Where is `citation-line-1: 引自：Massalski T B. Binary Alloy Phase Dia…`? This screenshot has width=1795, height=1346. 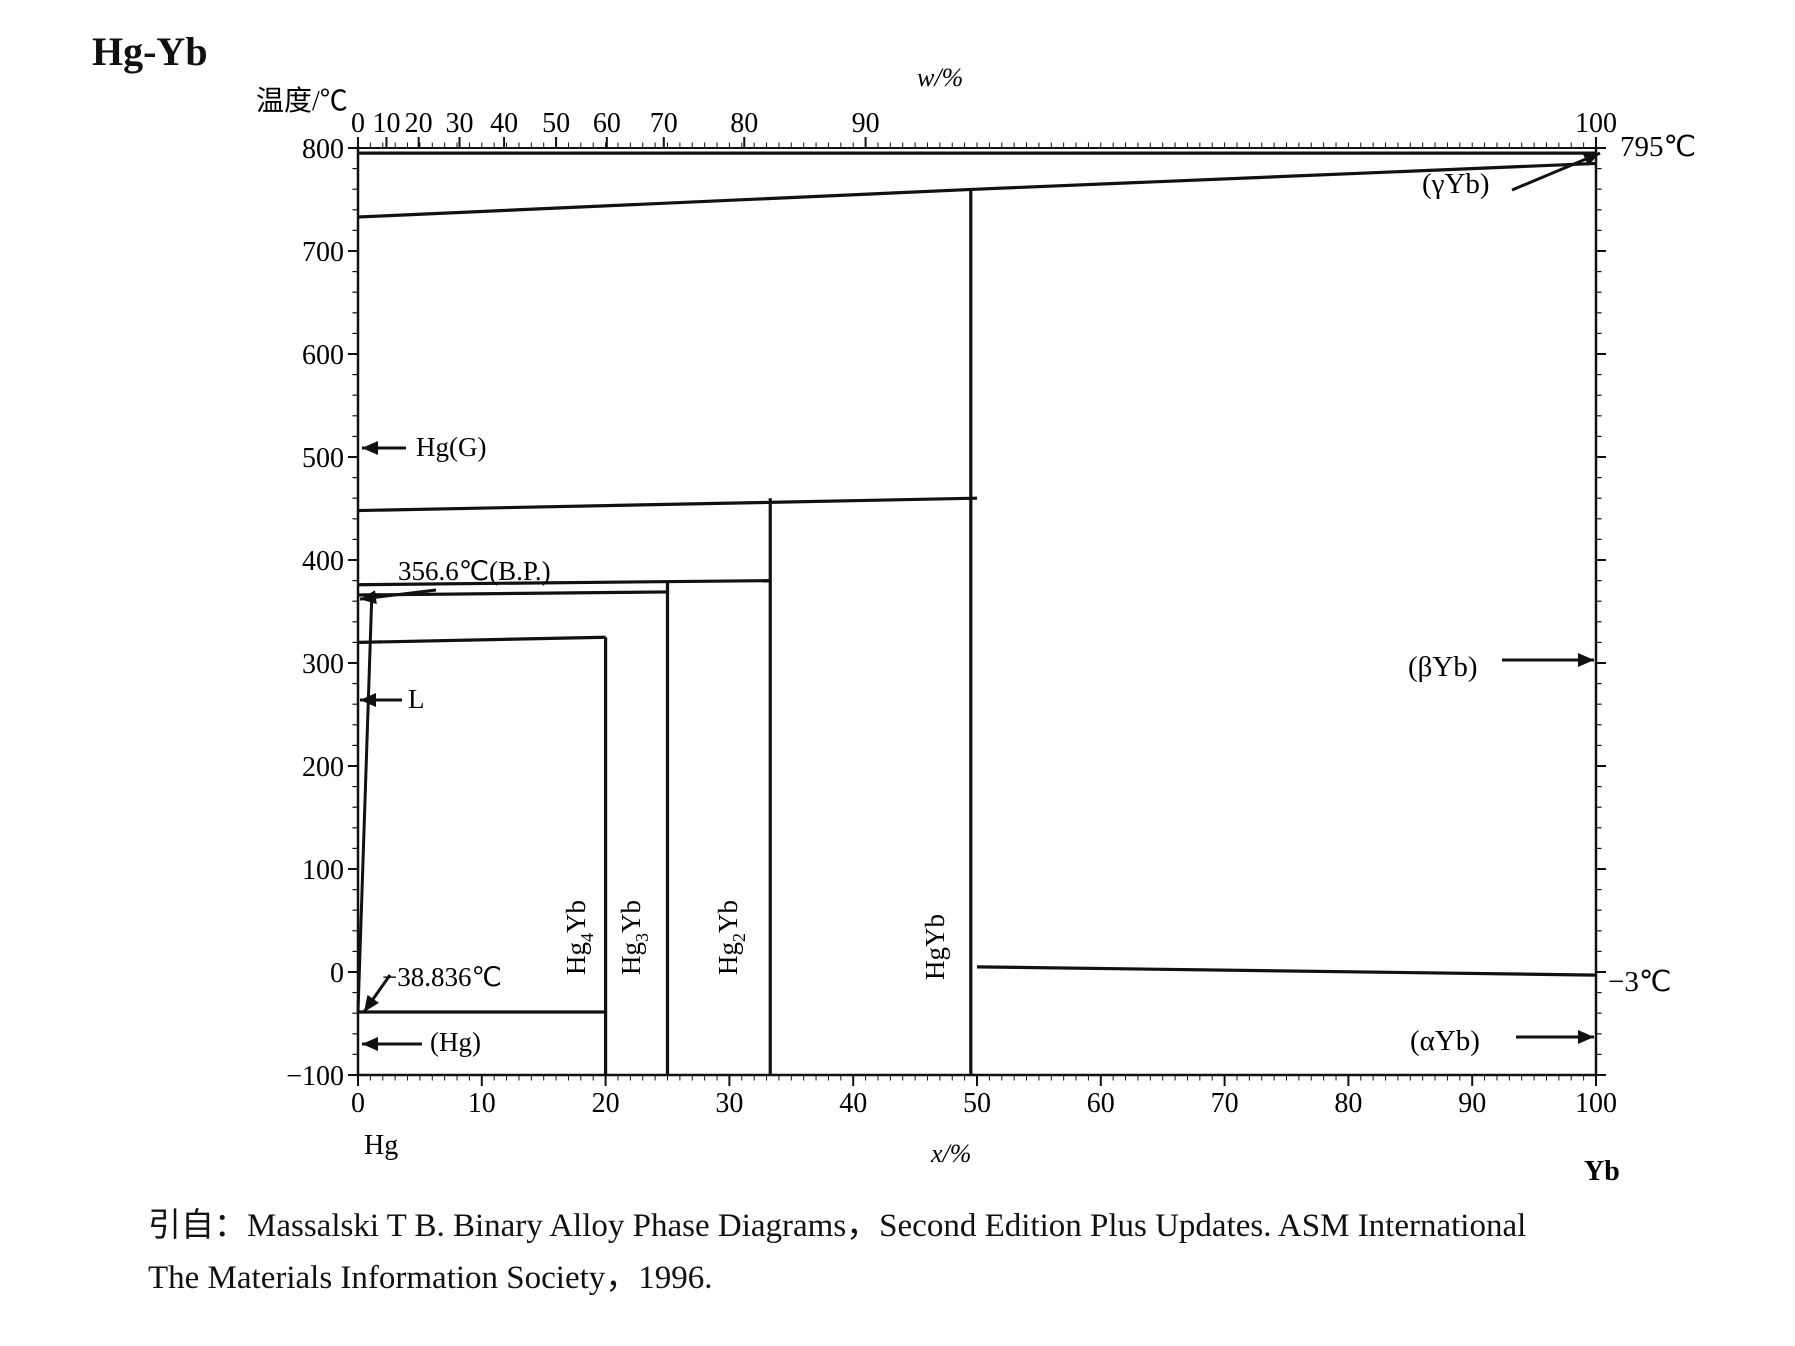 citation-line-1: 引自：Massalski T B. Binary Alloy Phase Dia… is located at coordinates (837, 1226).